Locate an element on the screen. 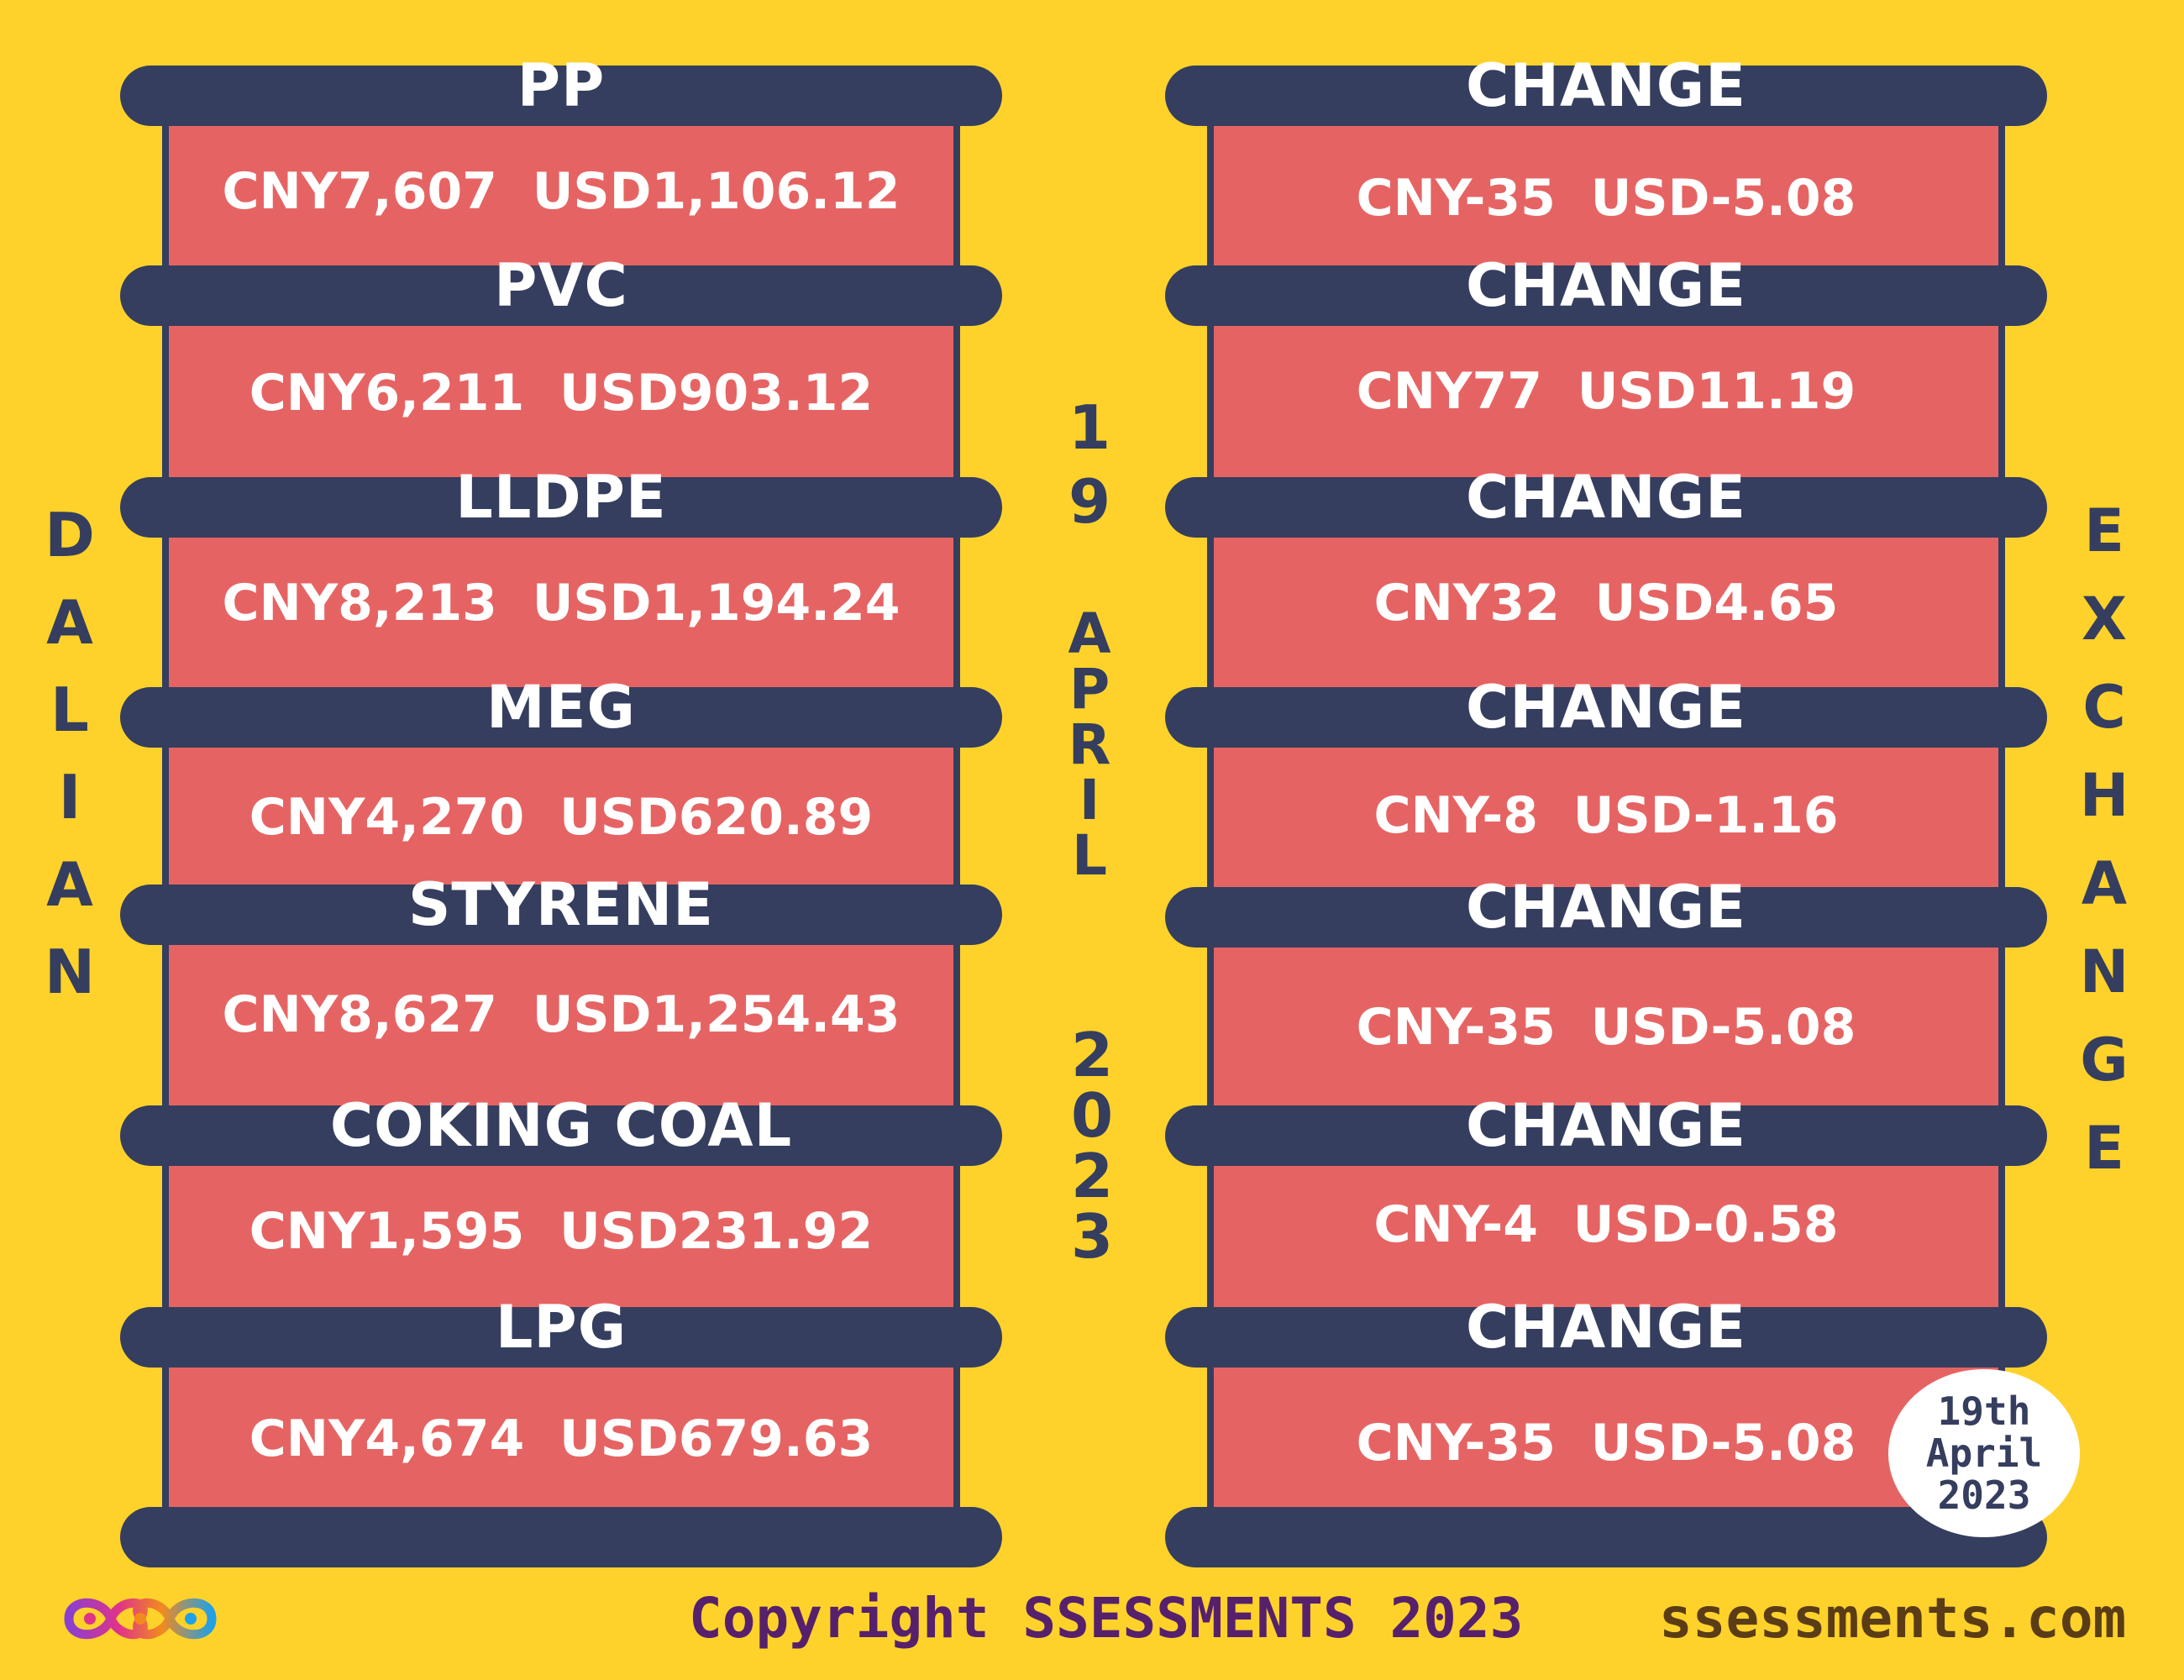  ssessments-logo-icon is located at coordinates (140, 1619).